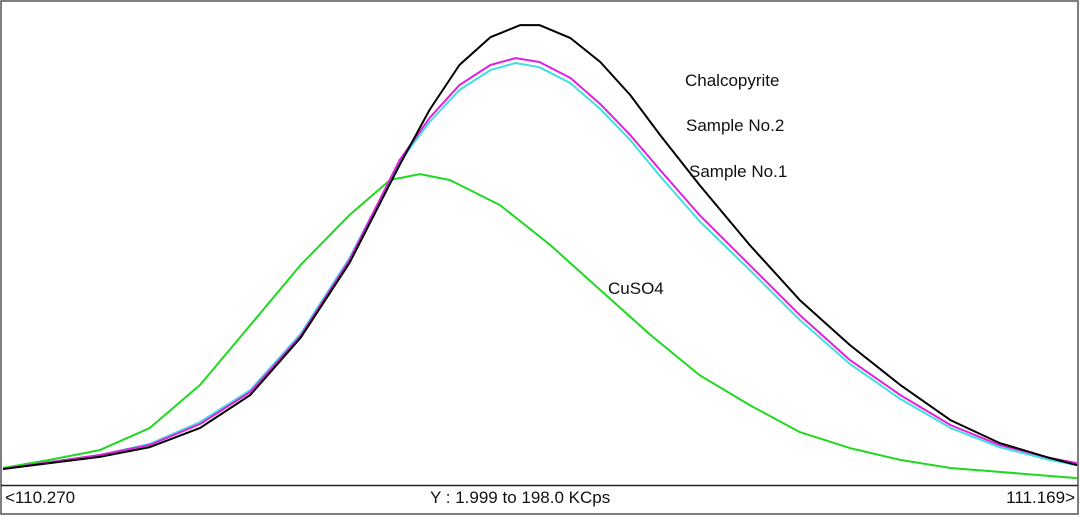 The image size is (1080, 516). I want to click on label-sample-no2: Sample No.2, so click(735, 125).